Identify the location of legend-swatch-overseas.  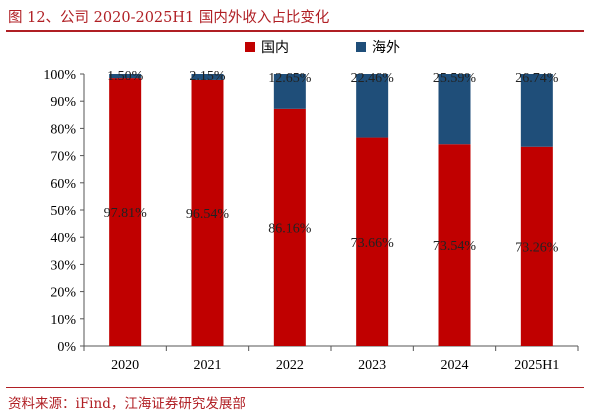
(361, 47).